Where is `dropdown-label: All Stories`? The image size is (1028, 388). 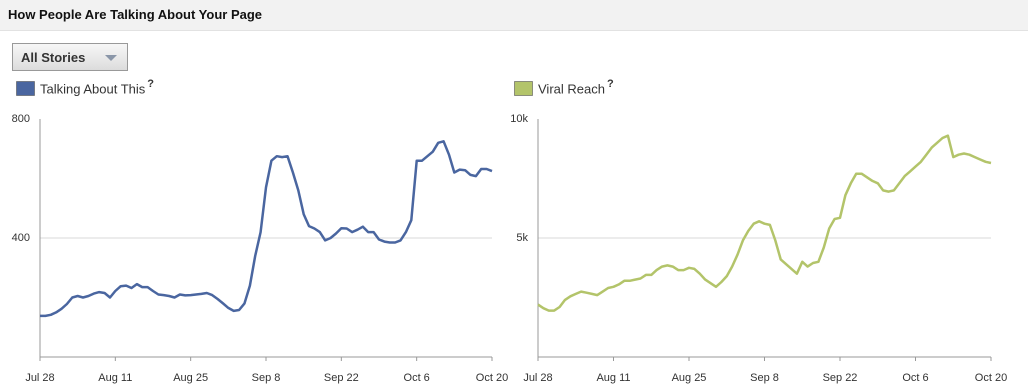 dropdown-label: All Stories is located at coordinates (53, 57).